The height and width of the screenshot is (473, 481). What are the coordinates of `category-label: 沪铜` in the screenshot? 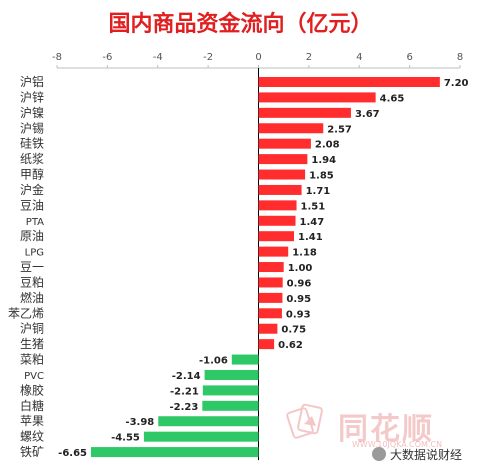 It's located at (32, 328).